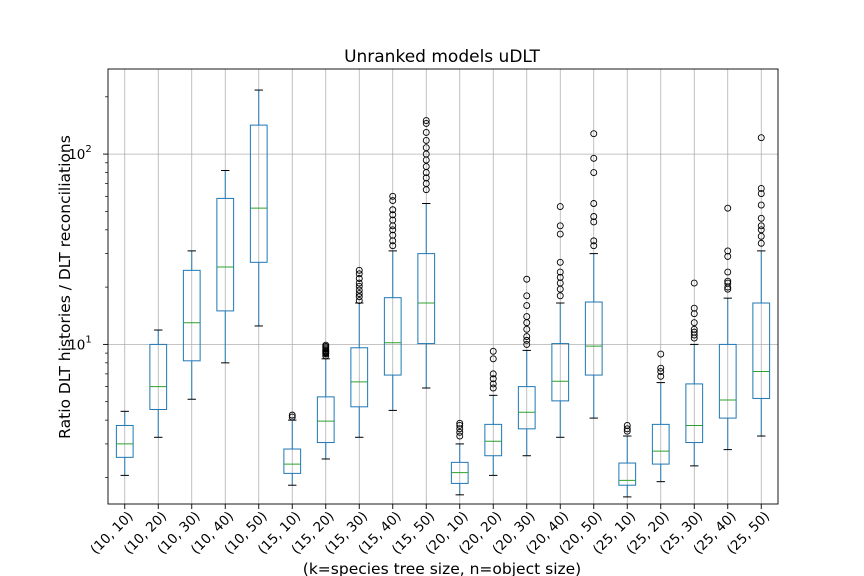 This screenshot has height=576, width=864. Describe the element at coordinates (442, 57) in the screenshot. I see `chart-title: Unranked models uDLT` at that location.